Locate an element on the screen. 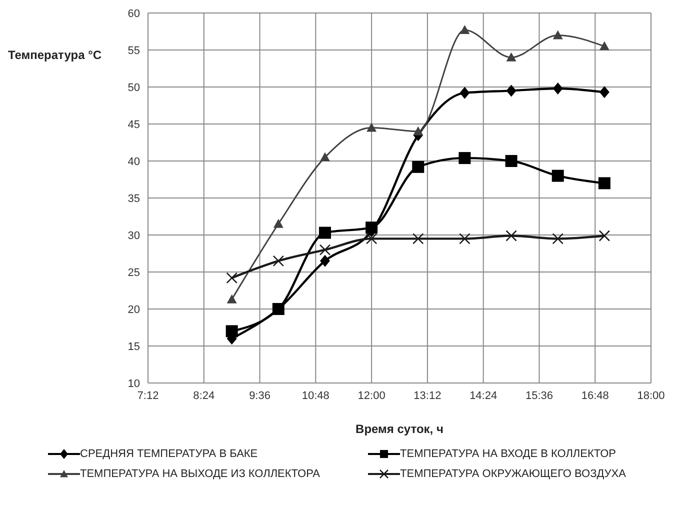 Image resolution: width=679 pixels, height=510 pixels. x-tick-label: 8:24 is located at coordinates (204, 396).